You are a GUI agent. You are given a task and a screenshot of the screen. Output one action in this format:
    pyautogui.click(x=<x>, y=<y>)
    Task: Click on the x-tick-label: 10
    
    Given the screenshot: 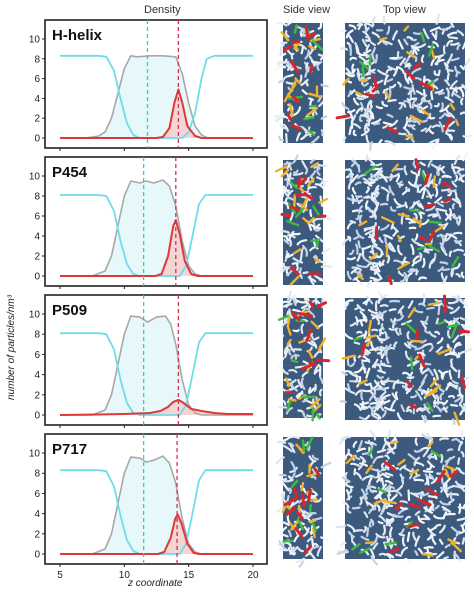 What is the action you would take?
    pyautogui.click(x=125, y=575)
    